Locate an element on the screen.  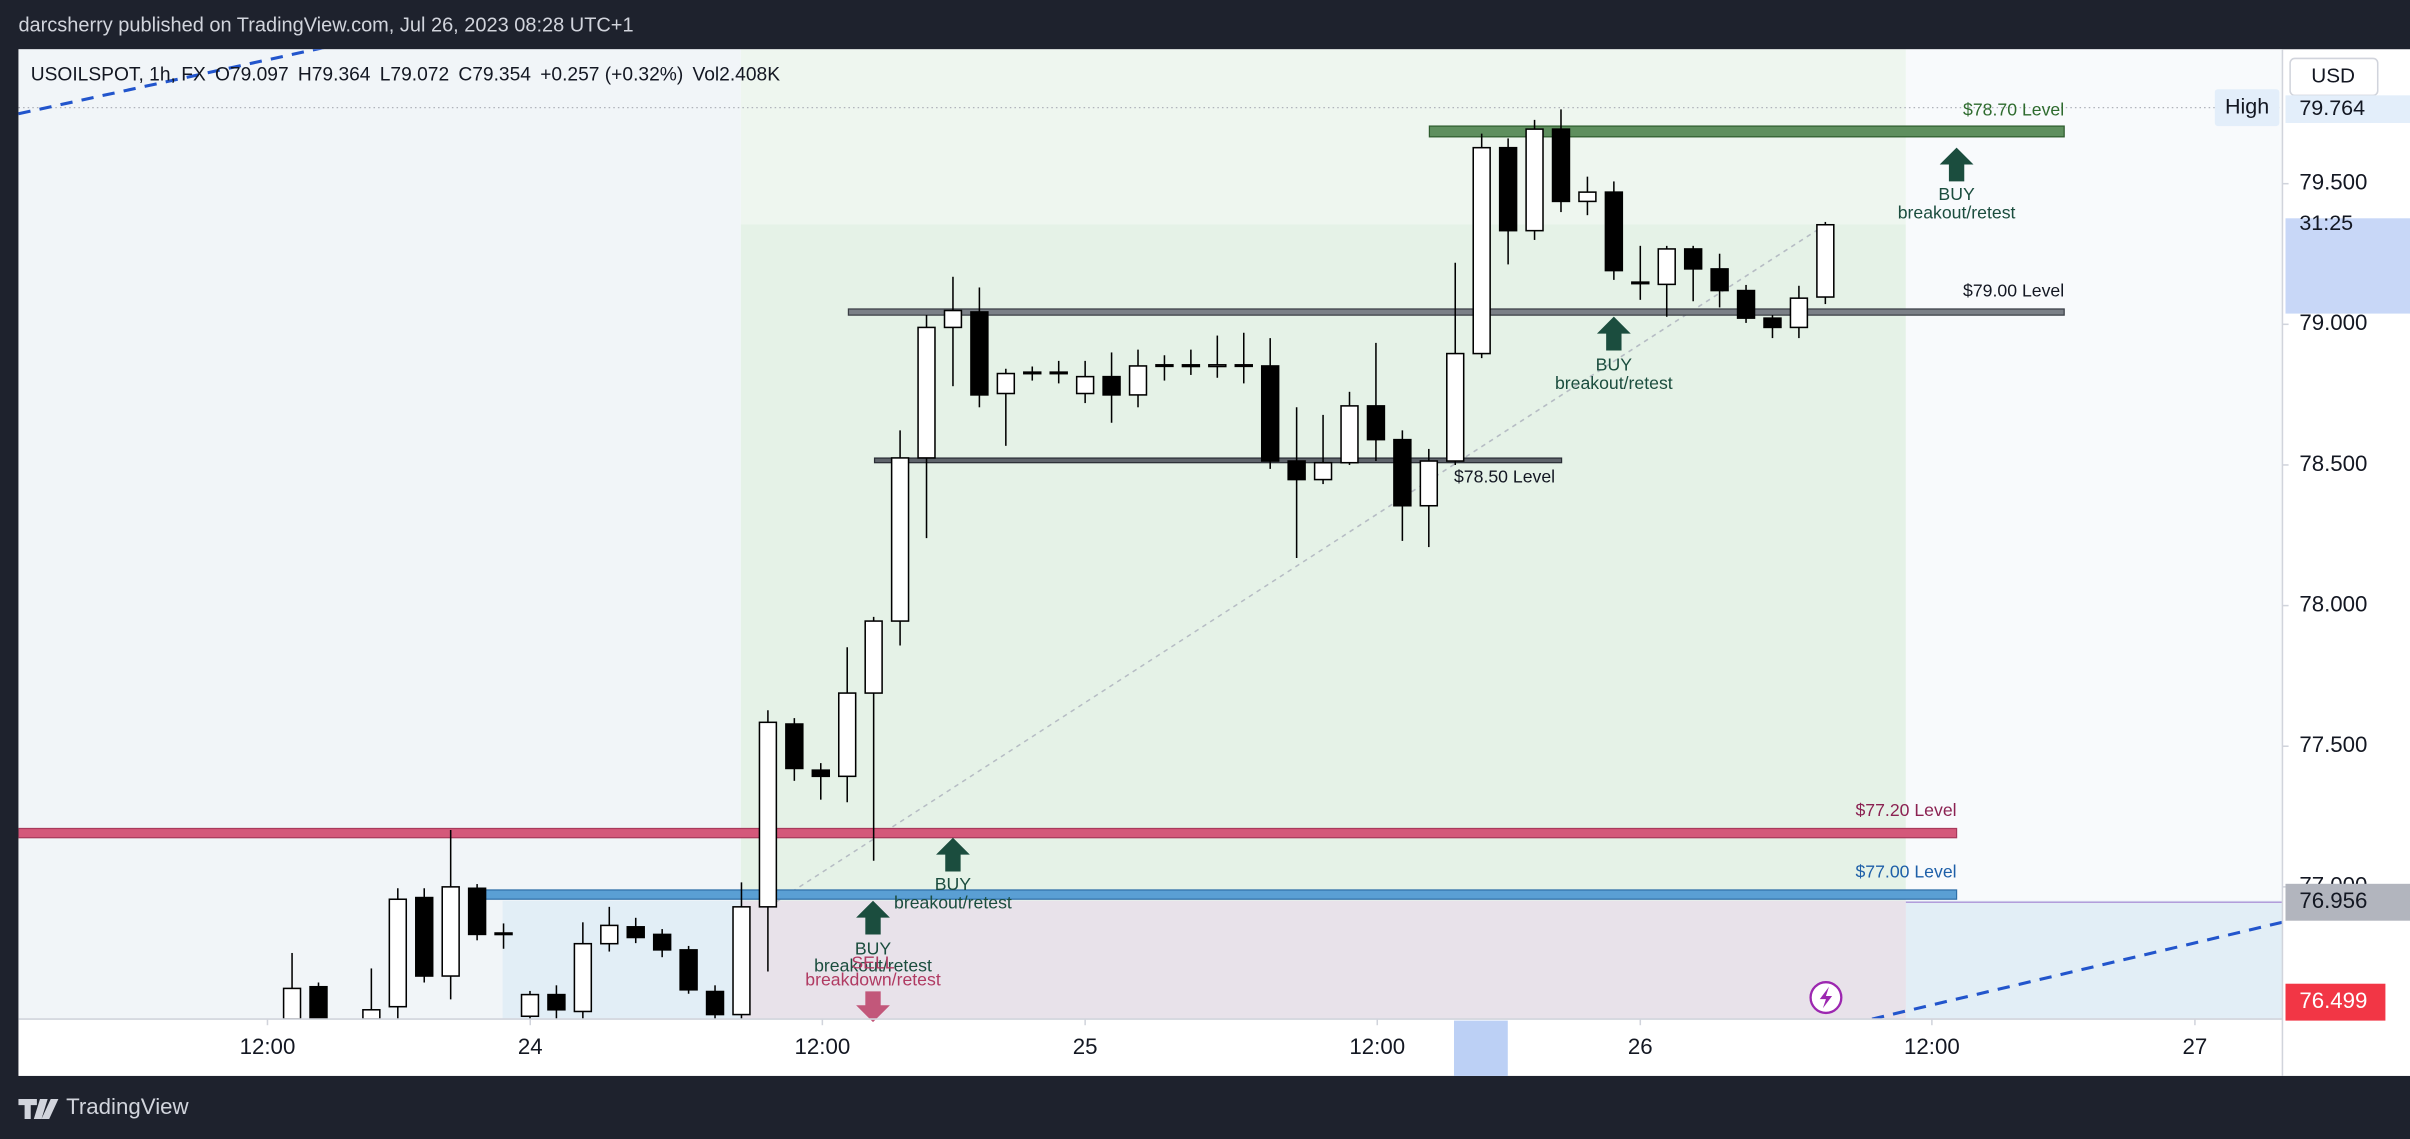
level-label: $79.00 Level is located at coordinates (2013, 291).